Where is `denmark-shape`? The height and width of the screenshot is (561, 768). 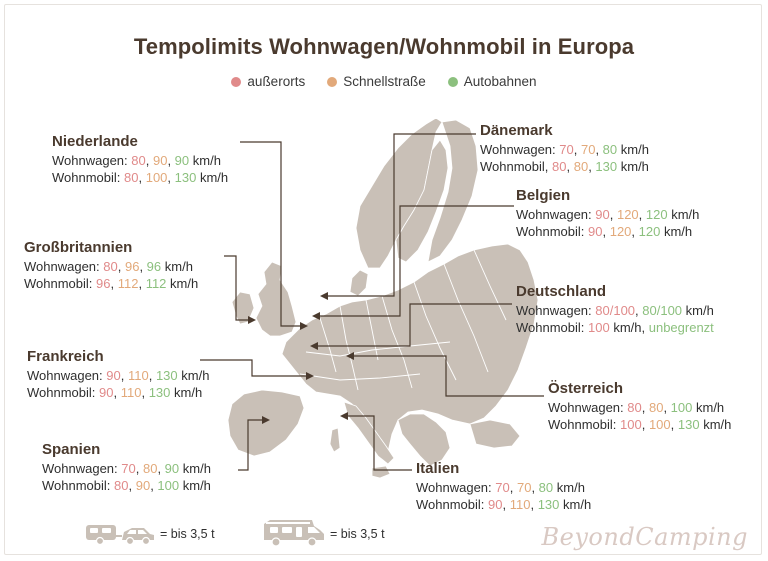 denmark-shape is located at coordinates (359, 283).